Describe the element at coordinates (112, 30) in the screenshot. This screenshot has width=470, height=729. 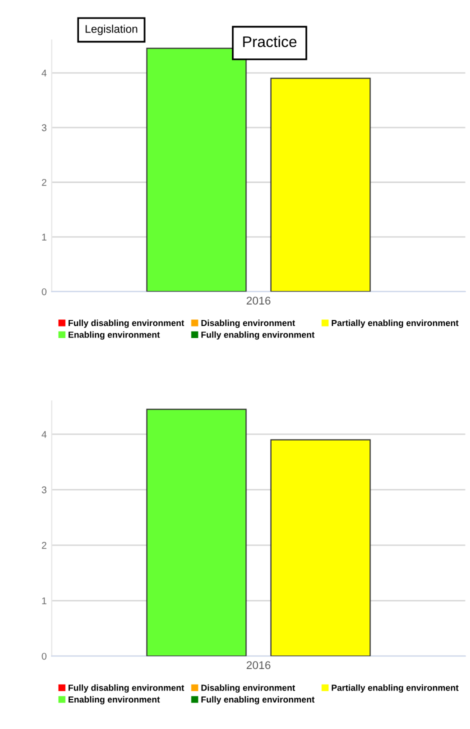
I see `text: Legislation` at that location.